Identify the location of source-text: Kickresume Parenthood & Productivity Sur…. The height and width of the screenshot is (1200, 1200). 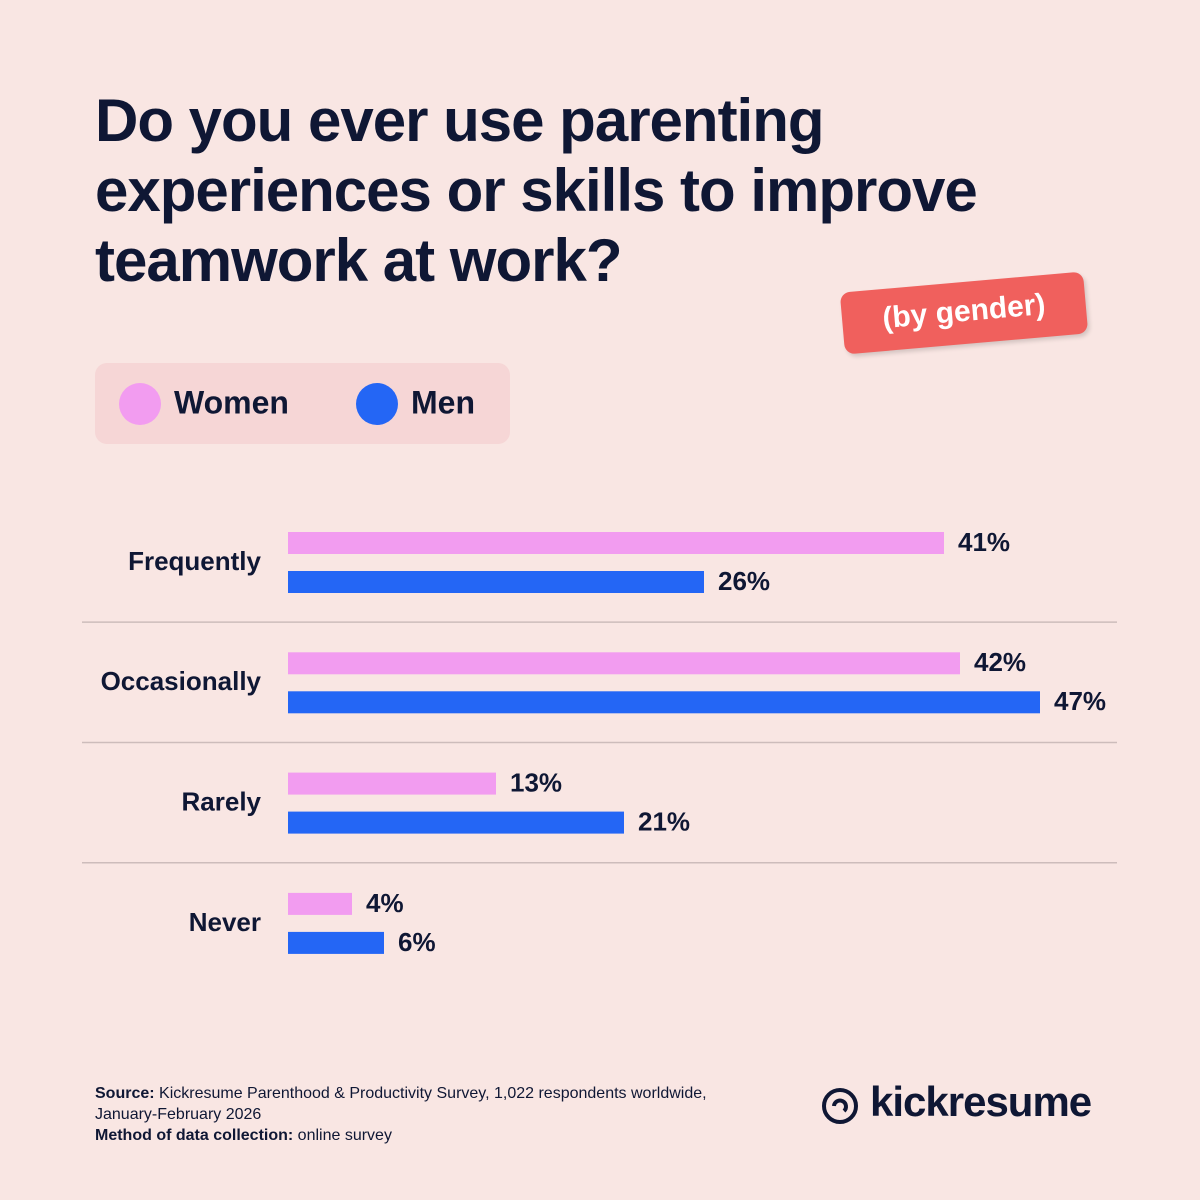
(401, 1104).